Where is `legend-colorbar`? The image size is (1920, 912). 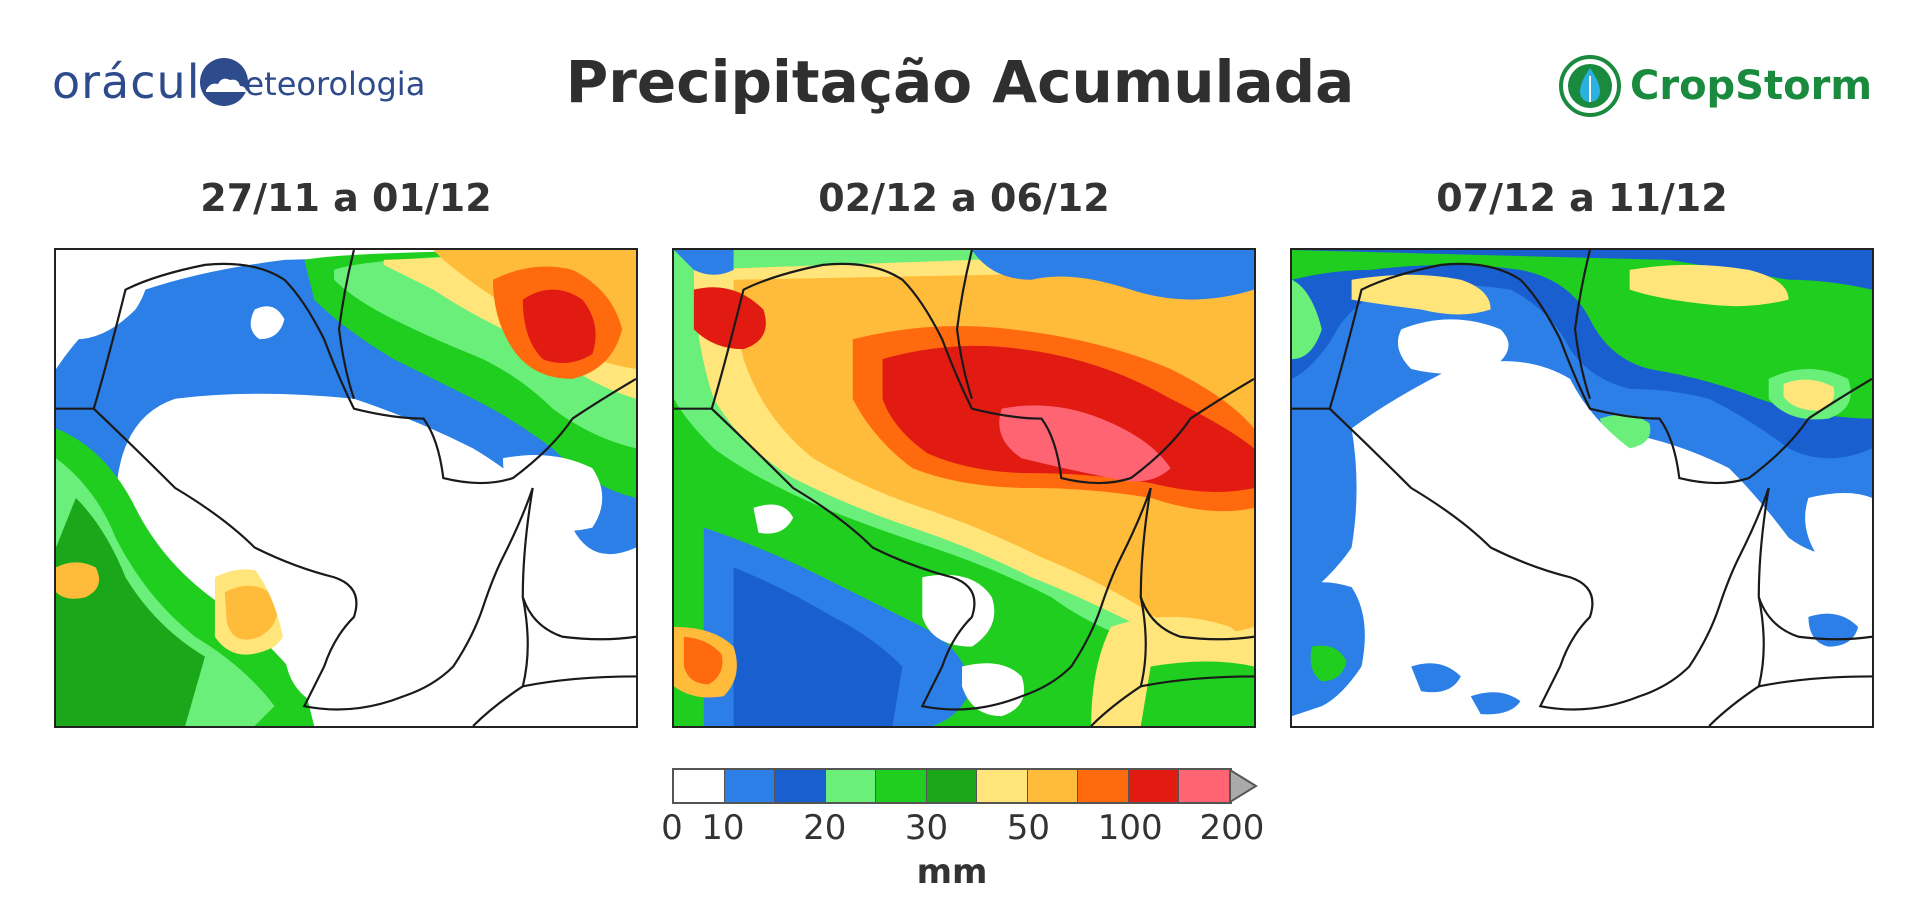 legend-colorbar is located at coordinates (952, 786).